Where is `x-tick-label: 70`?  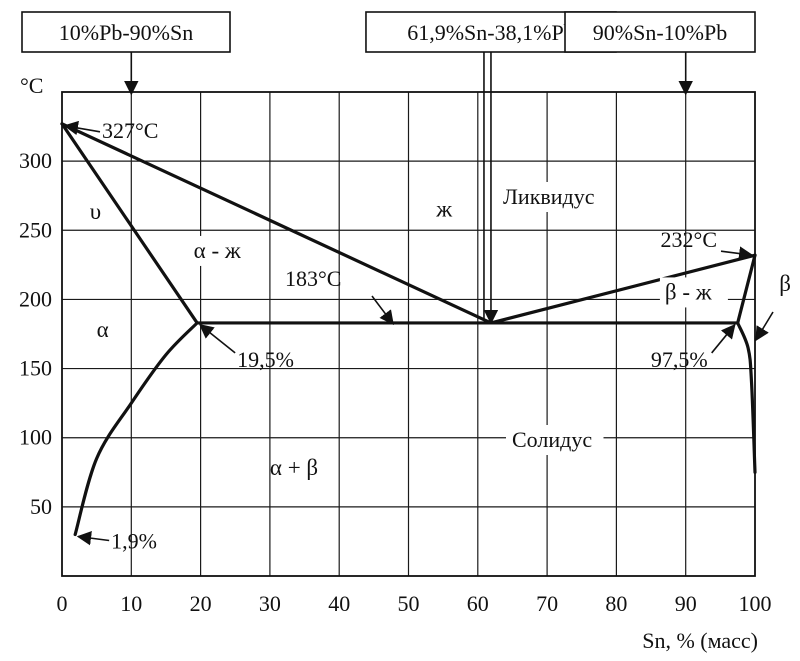 x-tick-label: 70 is located at coordinates (547, 603).